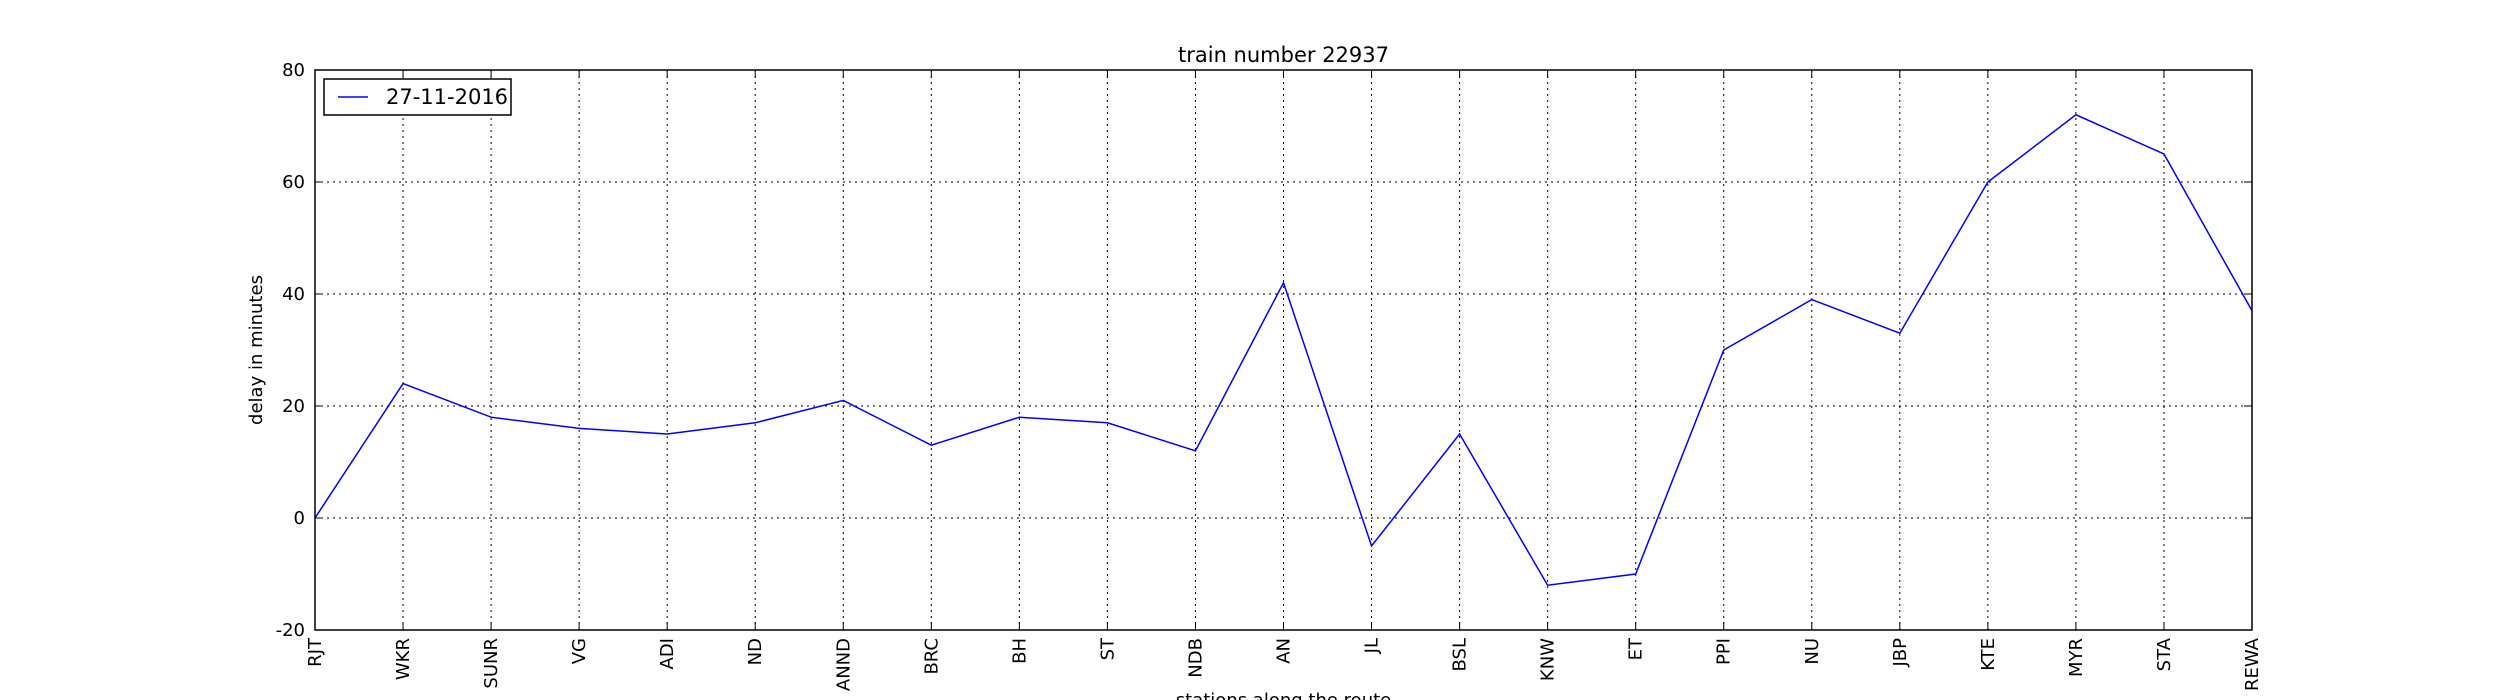  What do you see at coordinates (667, 653) in the screenshot?
I see `x-tick-label-adi: ADI` at bounding box center [667, 653].